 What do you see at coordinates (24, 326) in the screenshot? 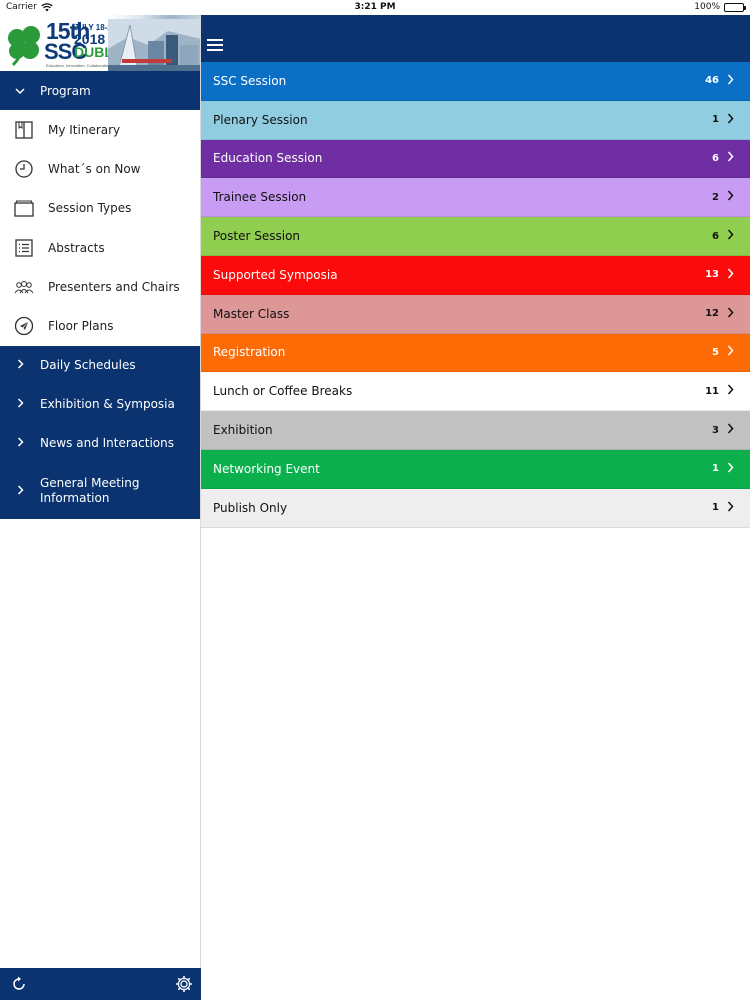
I see `navigation-icon` at bounding box center [24, 326].